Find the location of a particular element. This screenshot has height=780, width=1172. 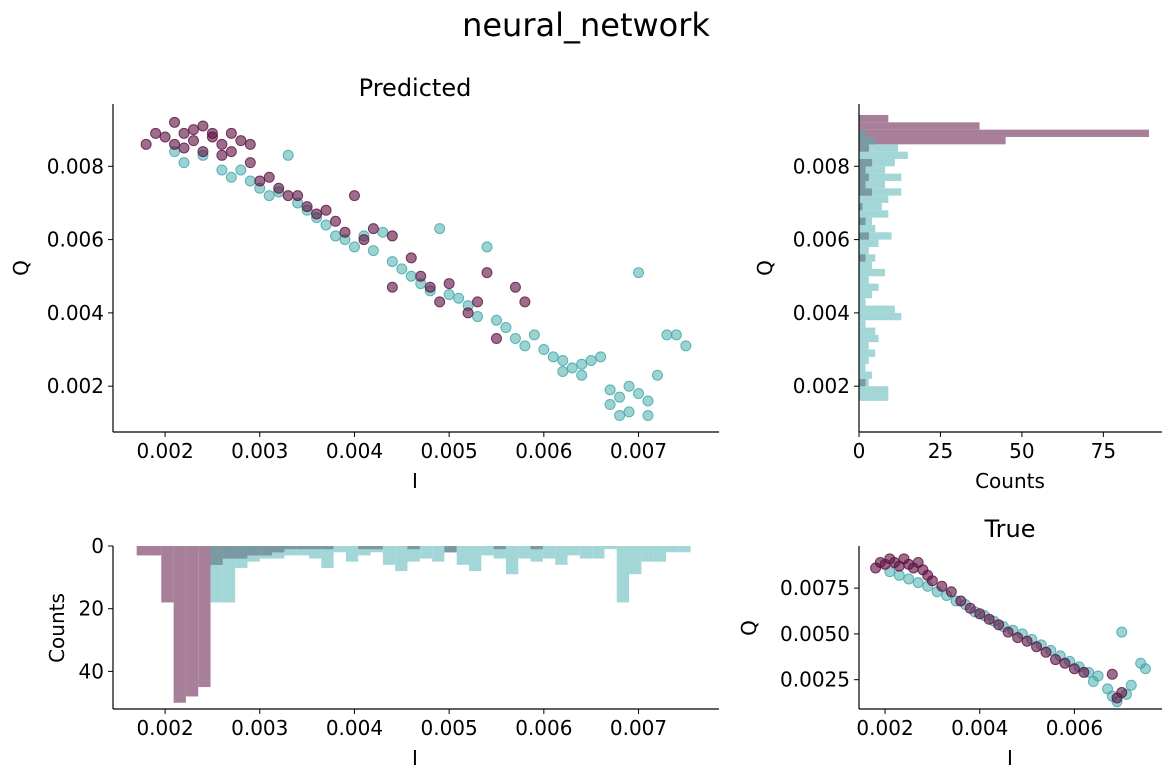

i-histogram-xtick-label: 0.003 is located at coordinates (259, 728).